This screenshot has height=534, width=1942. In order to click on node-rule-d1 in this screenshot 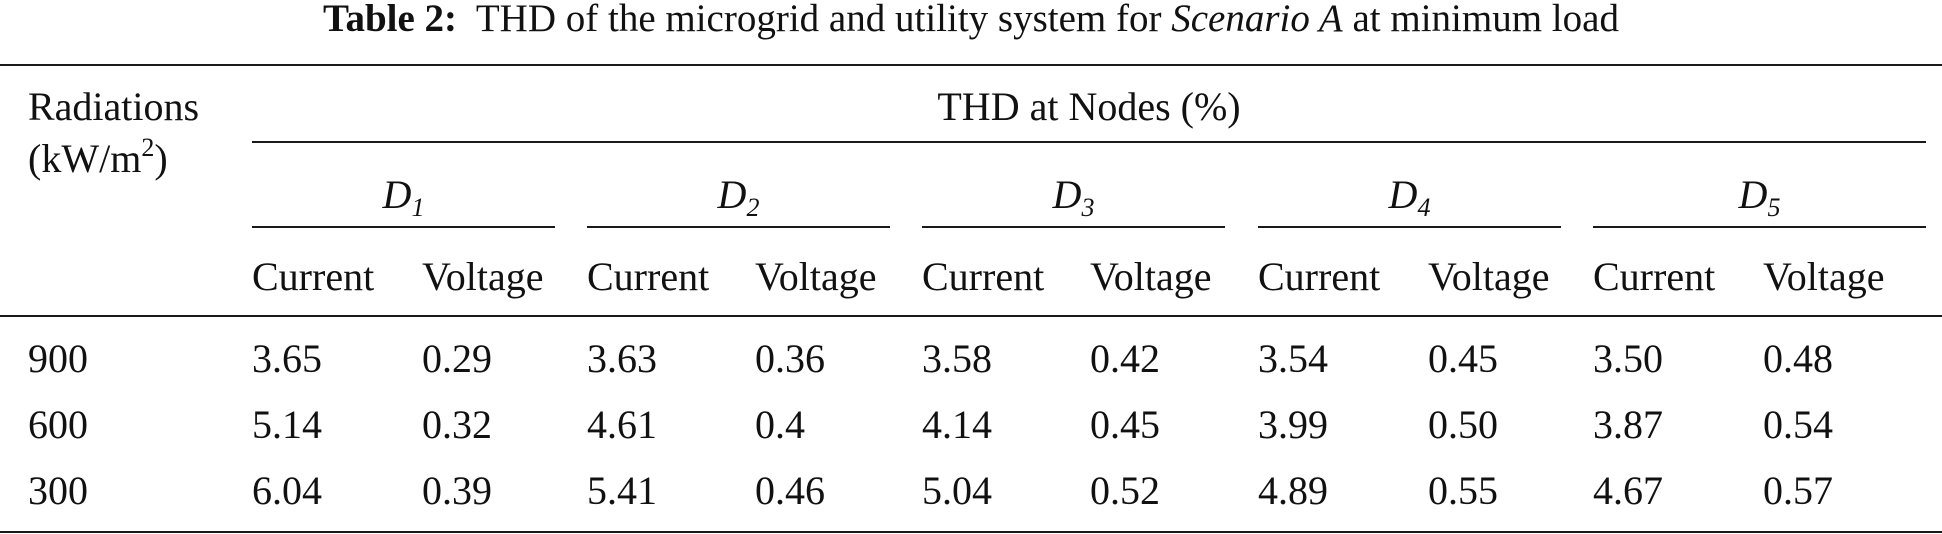, I will do `click(403, 227)`.